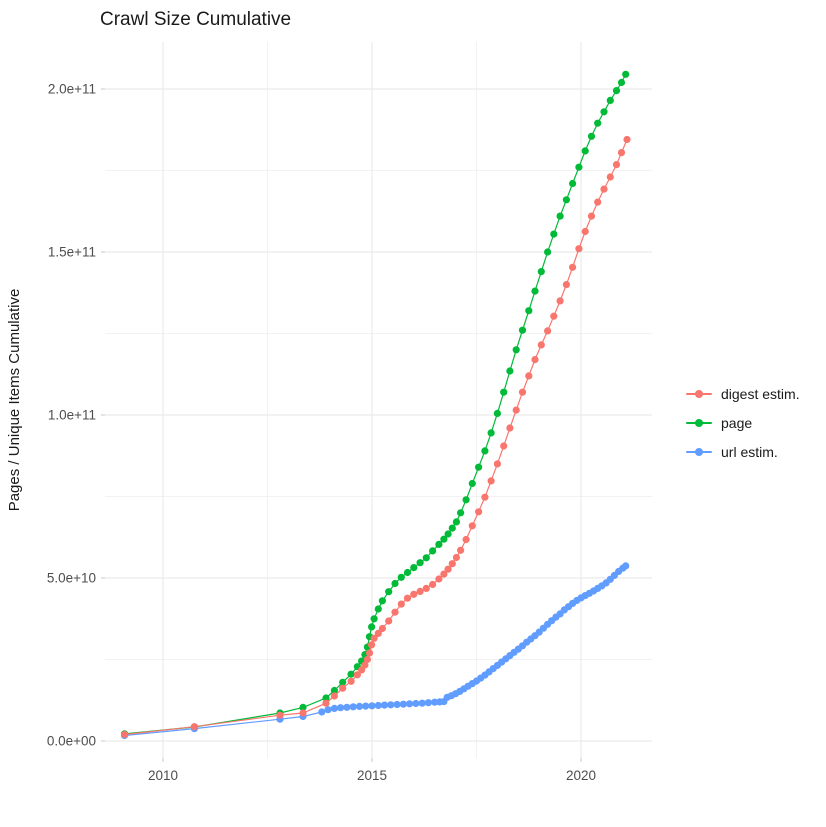  What do you see at coordinates (699, 394) in the screenshot?
I see `digest-estim-marker-icon` at bounding box center [699, 394].